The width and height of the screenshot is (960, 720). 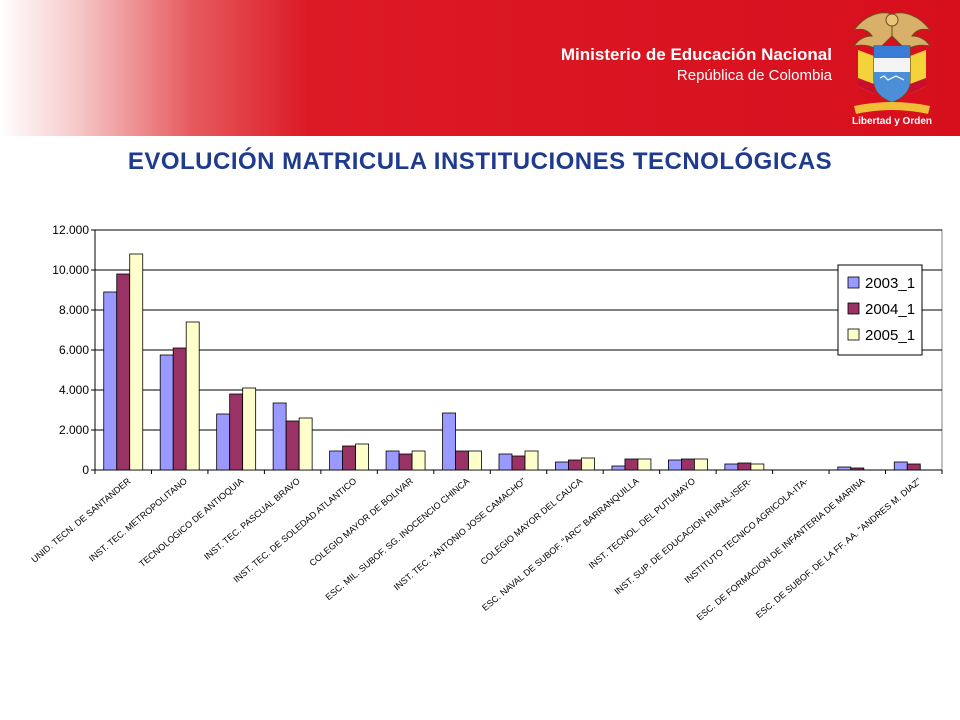 What do you see at coordinates (80, 520) in the screenshot?
I see `x-tick-label: UNID. TECN. DE SANTANDER` at bounding box center [80, 520].